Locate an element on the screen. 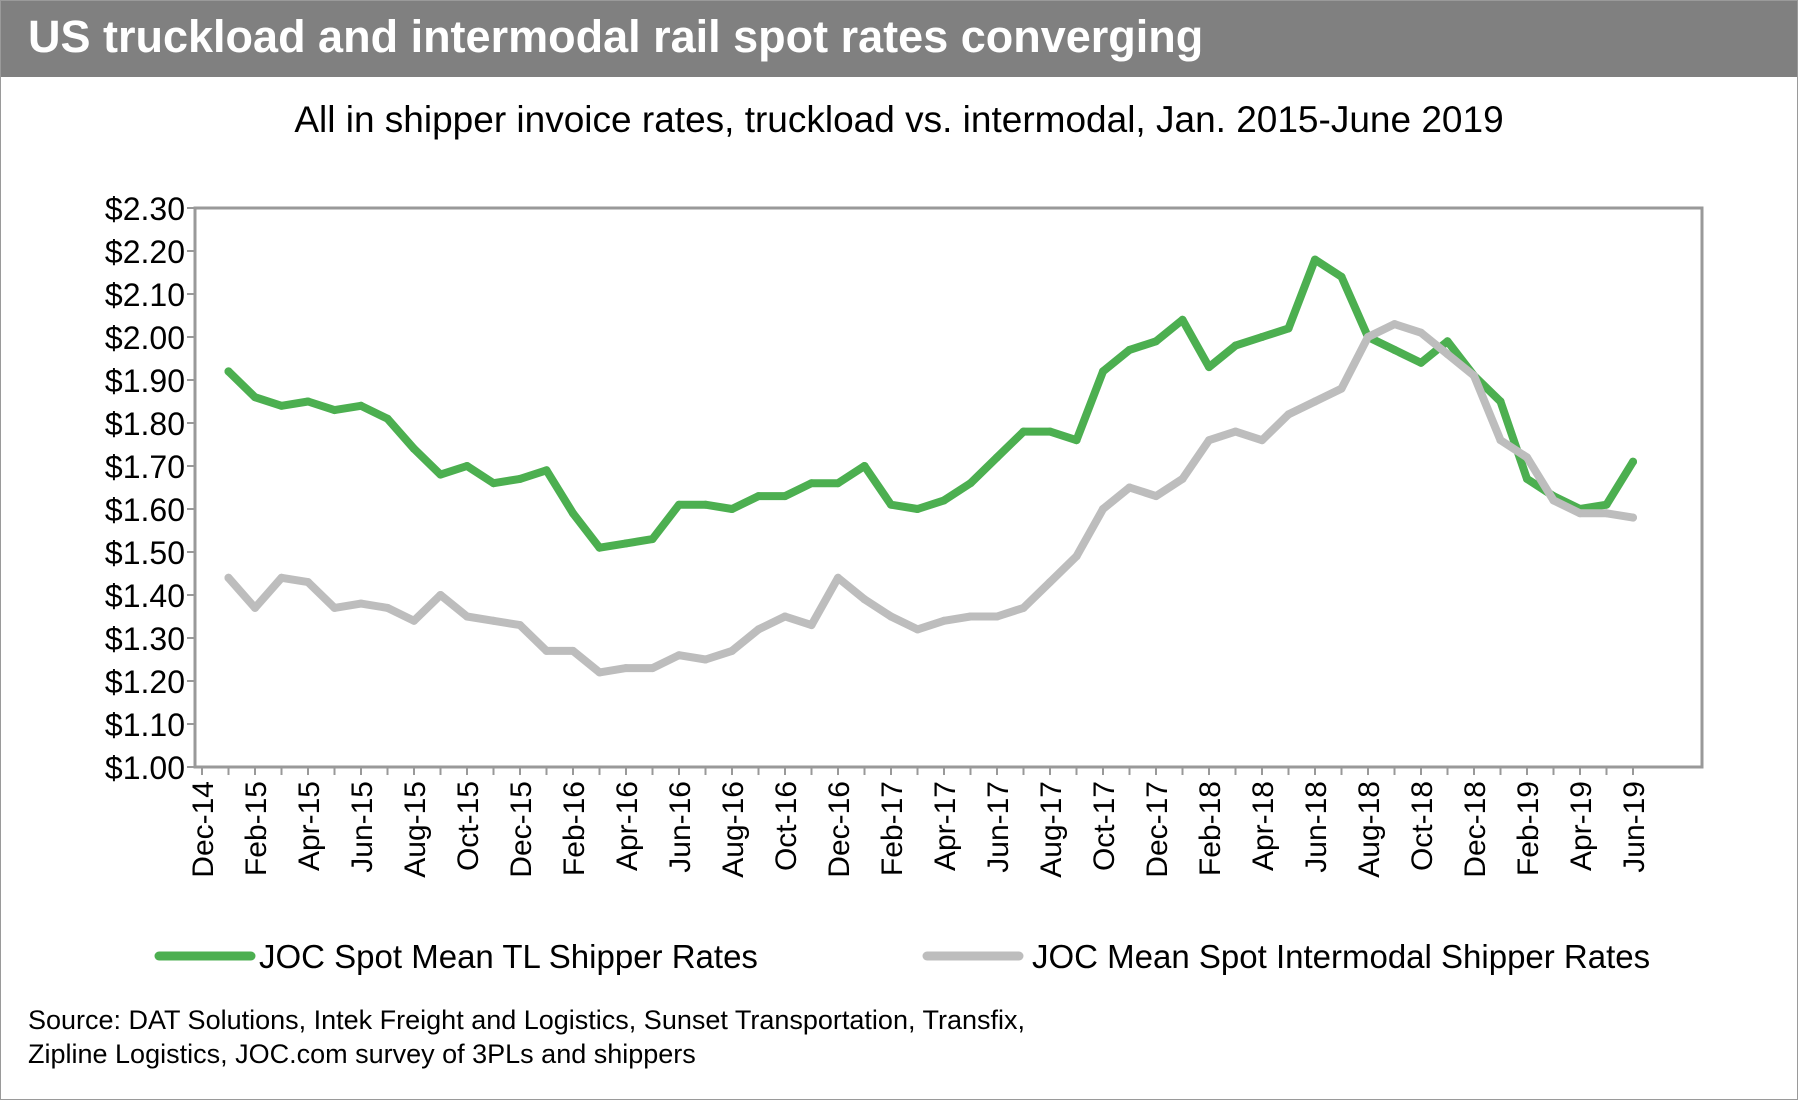 Image resolution: width=1798 pixels, height=1100 pixels. legend-label-intermodal: JOC Mean Spot Intermodal Shipper Rates is located at coordinates (1341, 956).